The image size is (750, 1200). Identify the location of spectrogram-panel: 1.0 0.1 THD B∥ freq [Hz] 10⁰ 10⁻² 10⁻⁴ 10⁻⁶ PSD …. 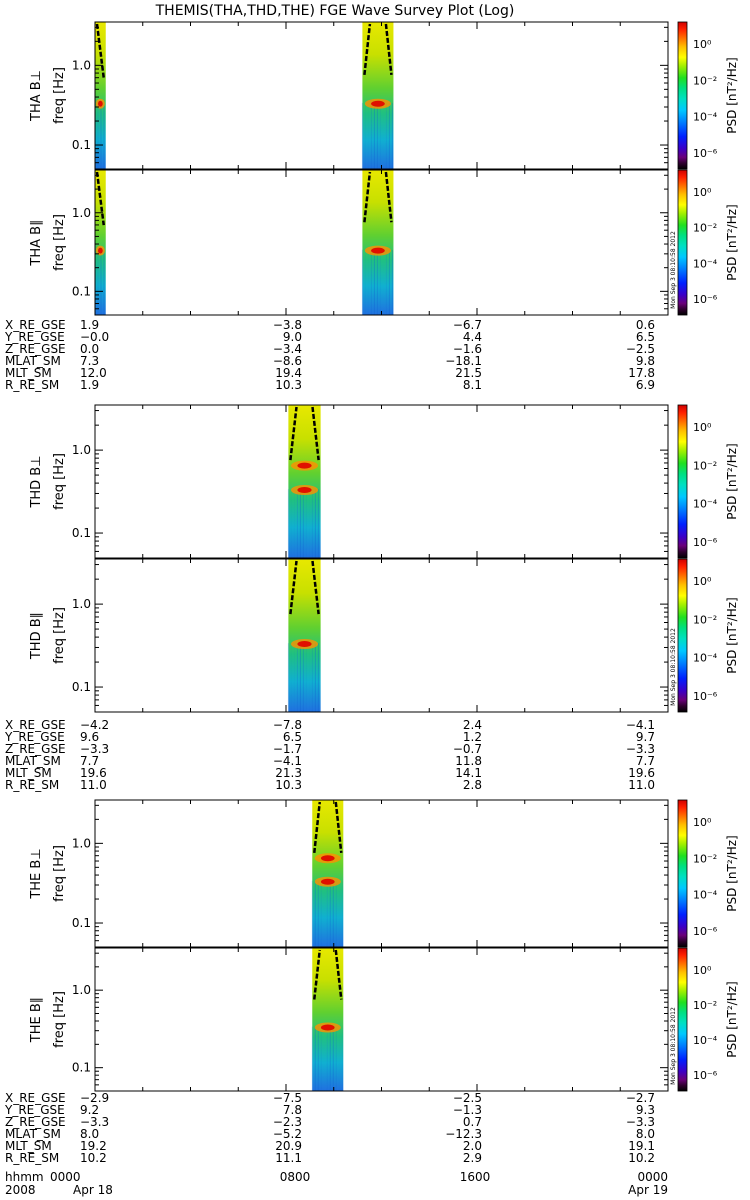
(384, 635).